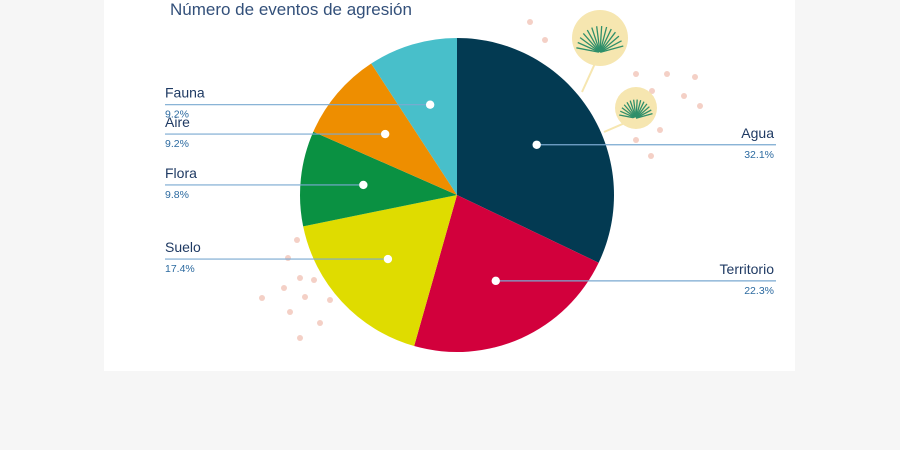  I want to click on pie-slice-suelo, so click(380, 271).